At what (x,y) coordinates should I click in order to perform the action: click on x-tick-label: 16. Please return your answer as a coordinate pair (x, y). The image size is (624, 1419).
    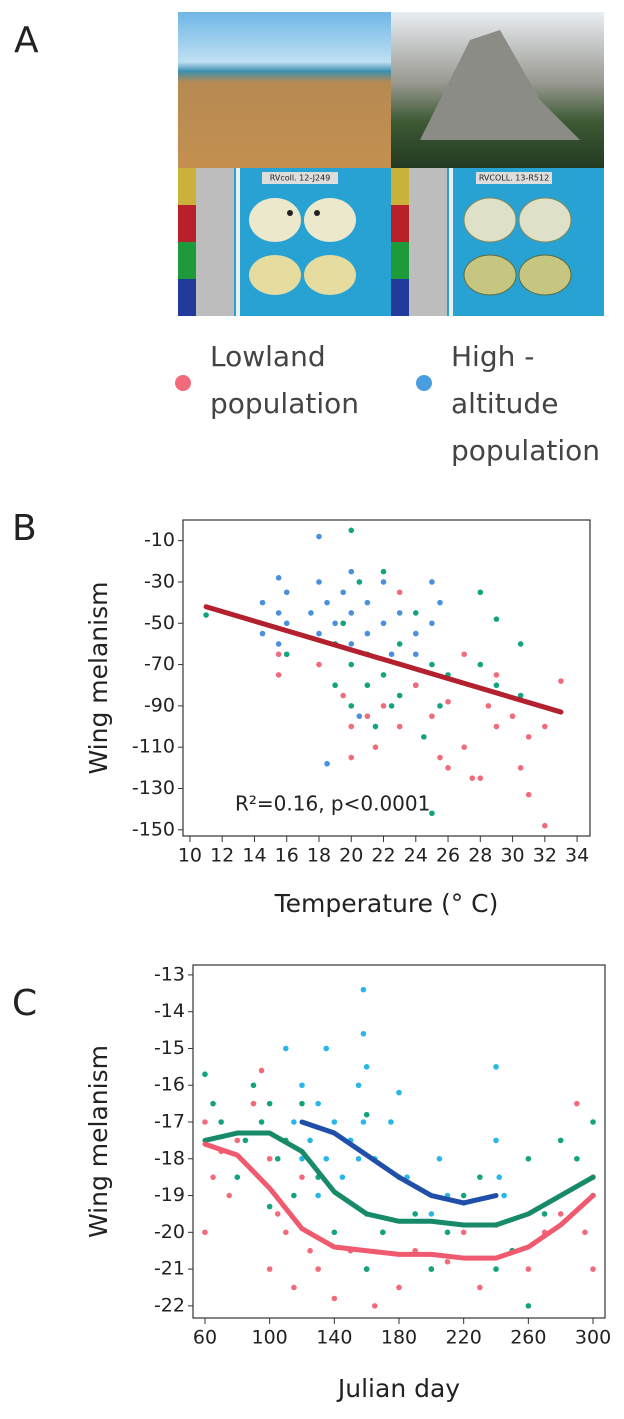
    Looking at the image, I should click on (287, 856).